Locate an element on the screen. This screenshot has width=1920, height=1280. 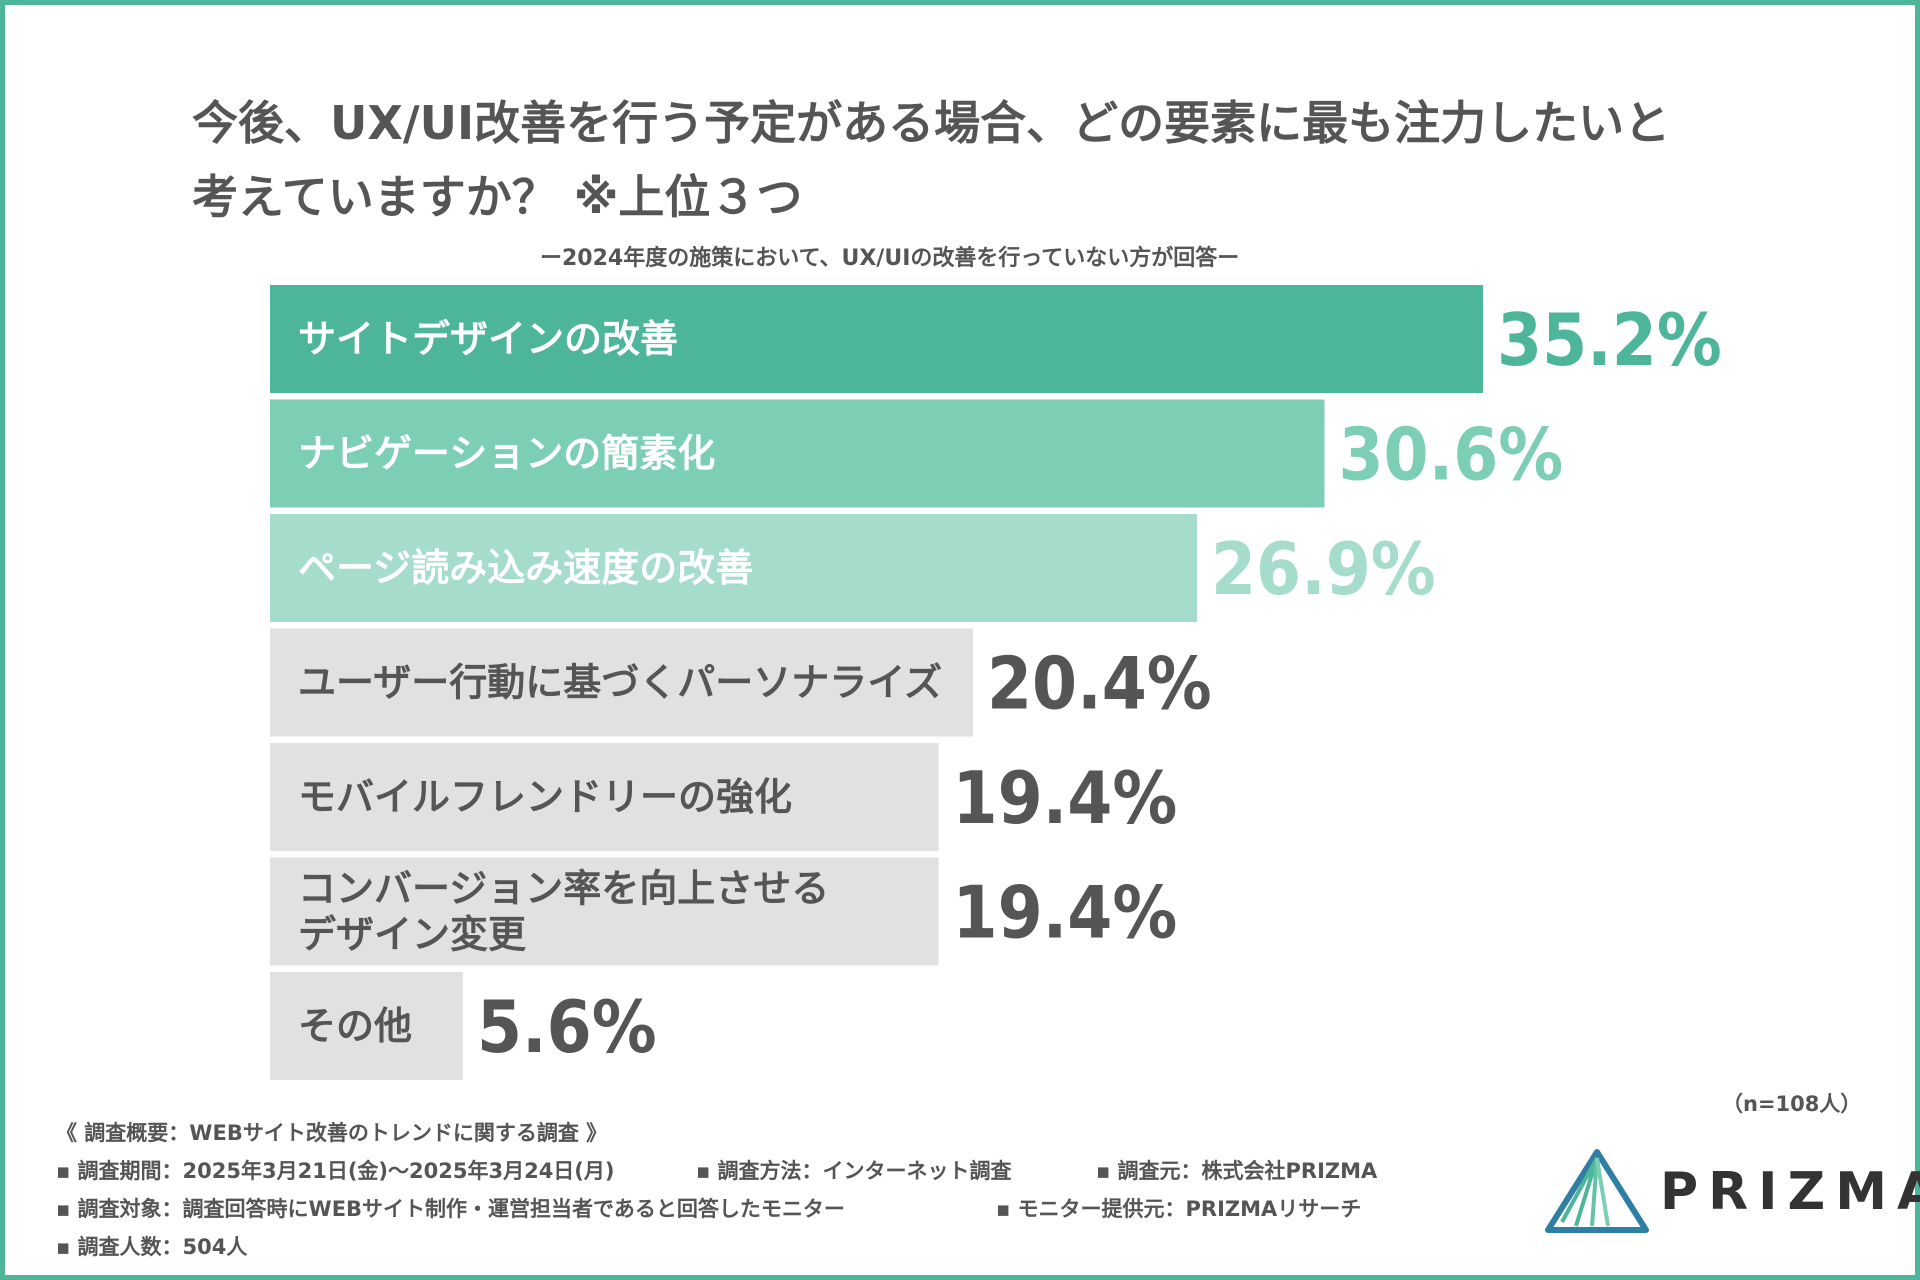
bar-label-7: その他 is located at coordinates (355, 1026).